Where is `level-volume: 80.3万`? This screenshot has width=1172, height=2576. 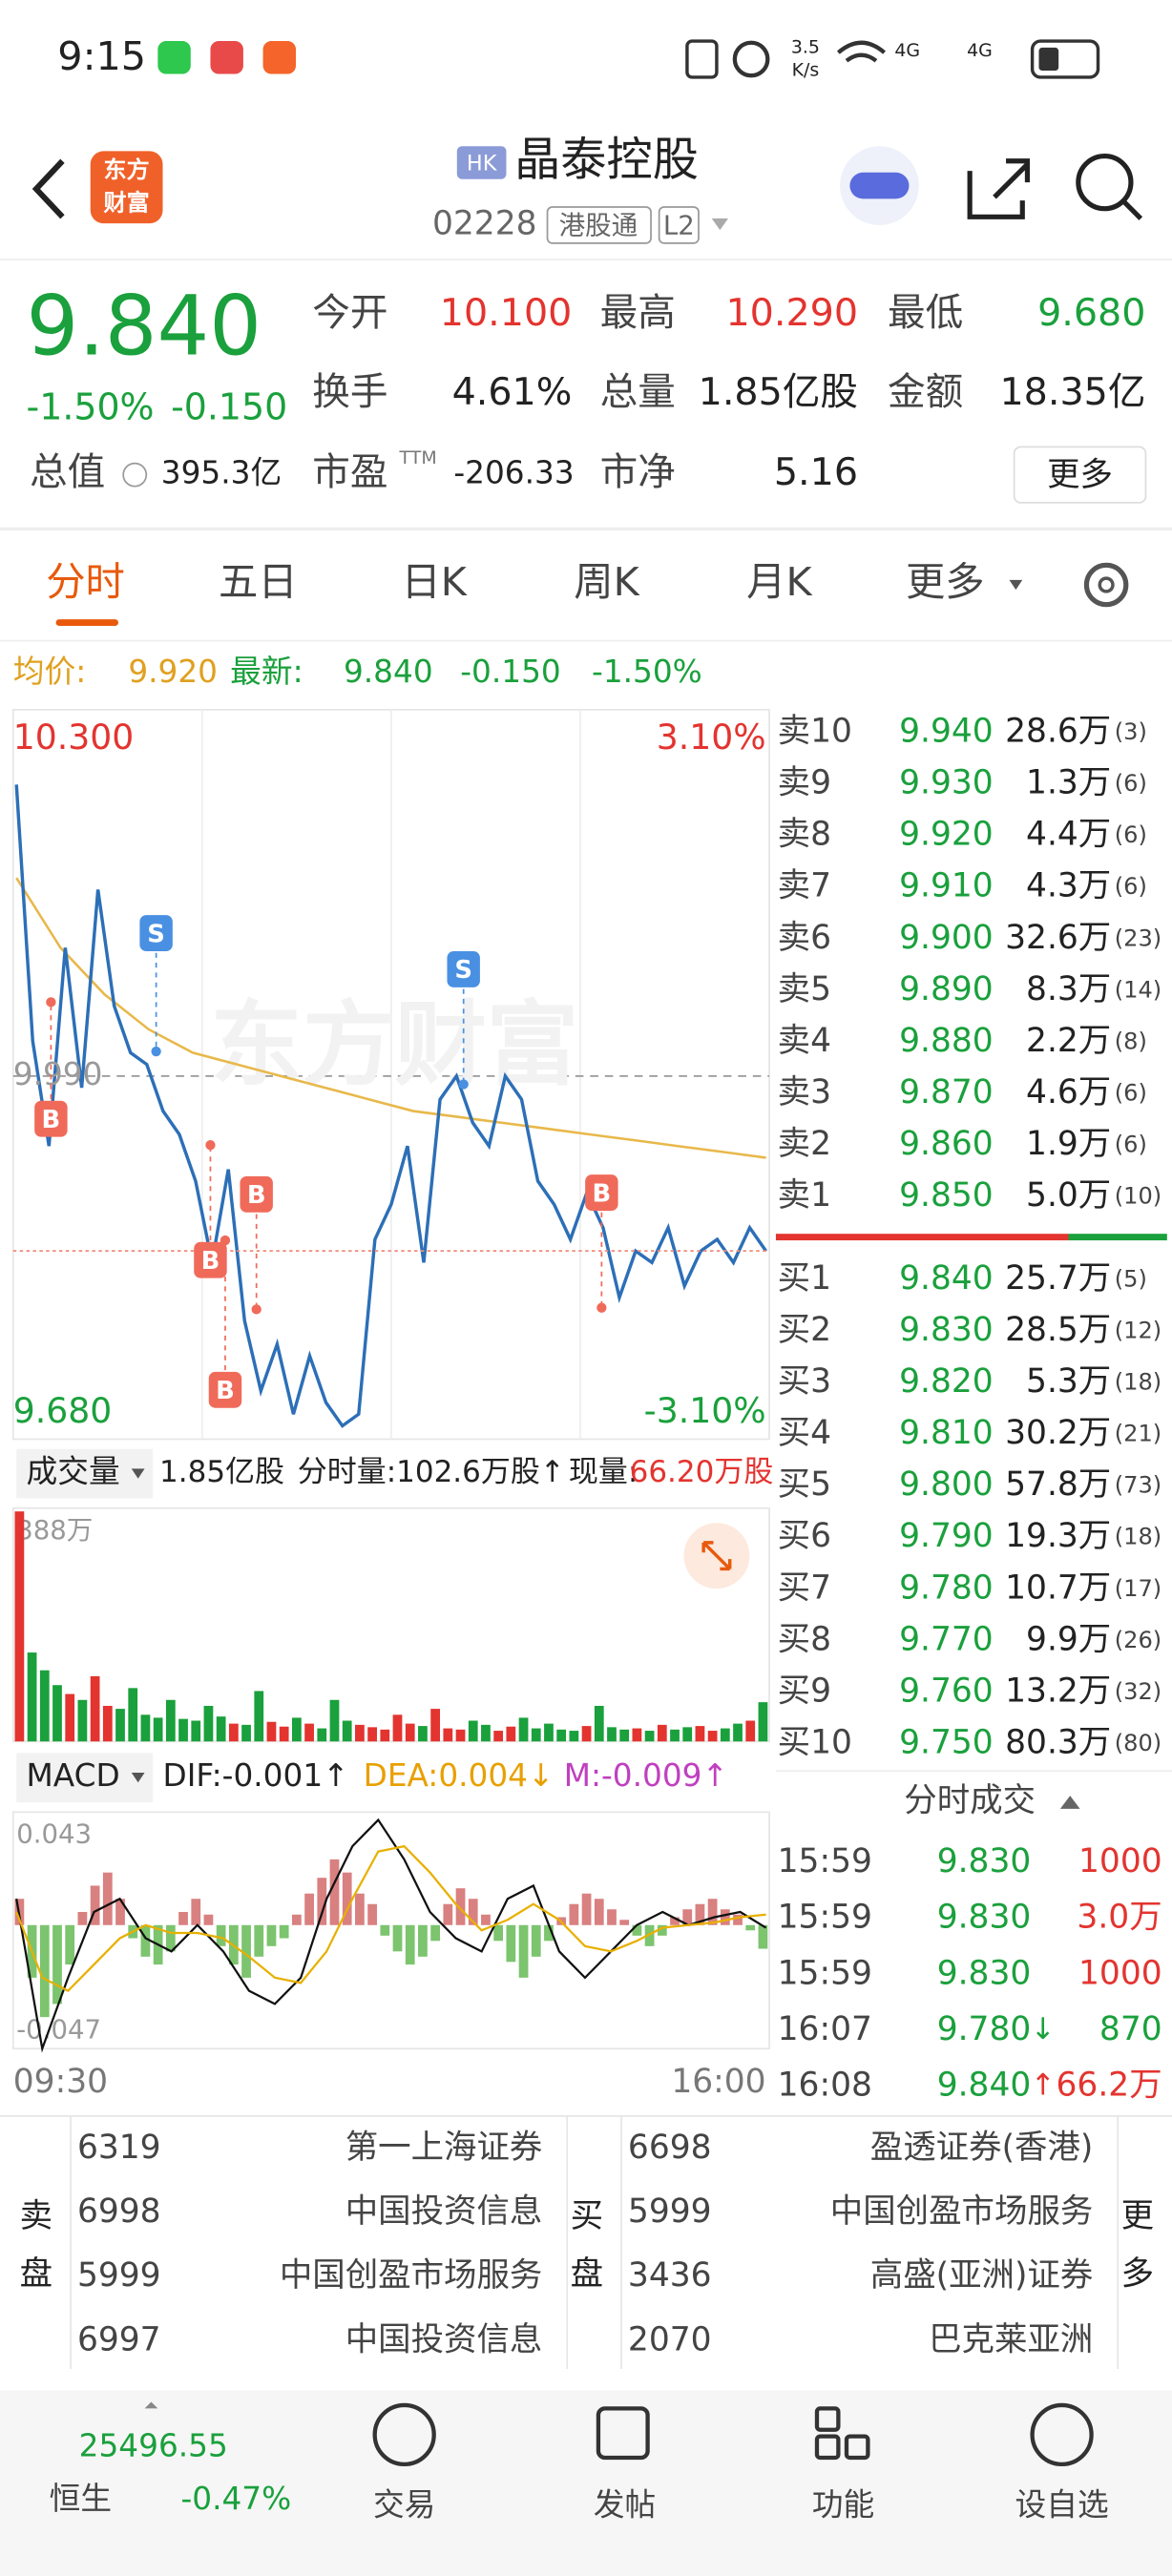 level-volume: 80.3万 is located at coordinates (1058, 1743).